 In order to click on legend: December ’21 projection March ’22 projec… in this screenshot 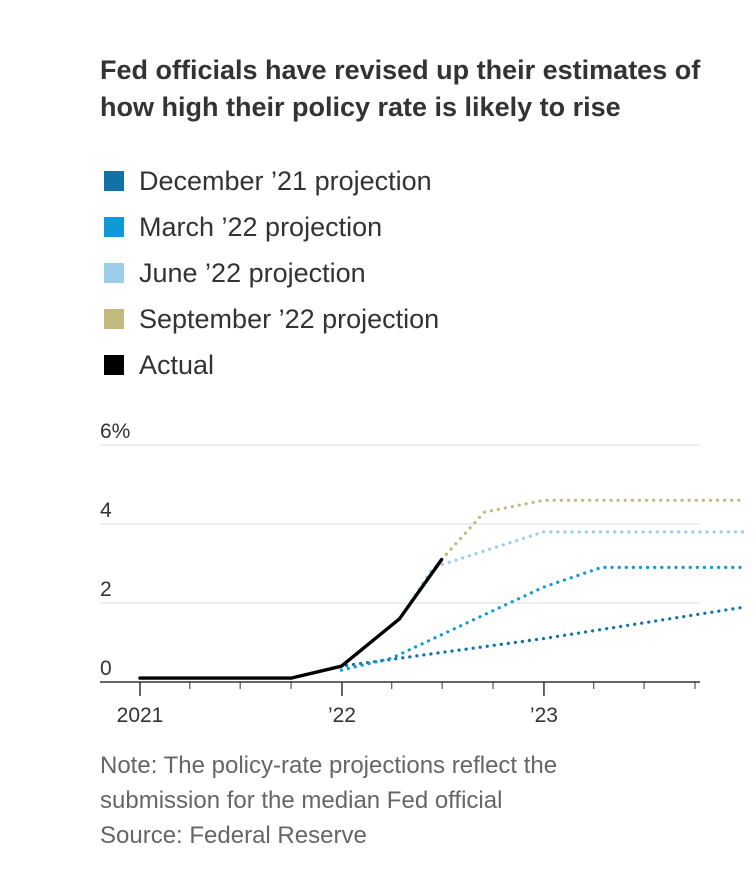, I will do `click(271, 273)`.